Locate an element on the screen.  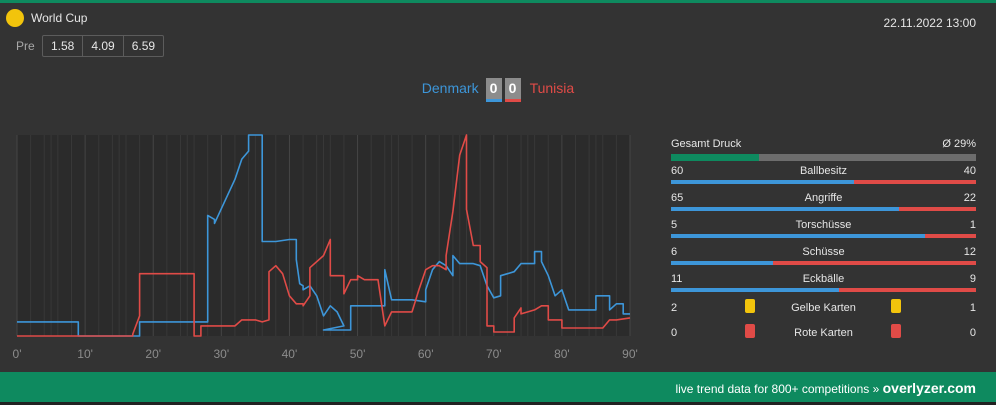
odds-home: 1.58 is located at coordinates (63, 46).